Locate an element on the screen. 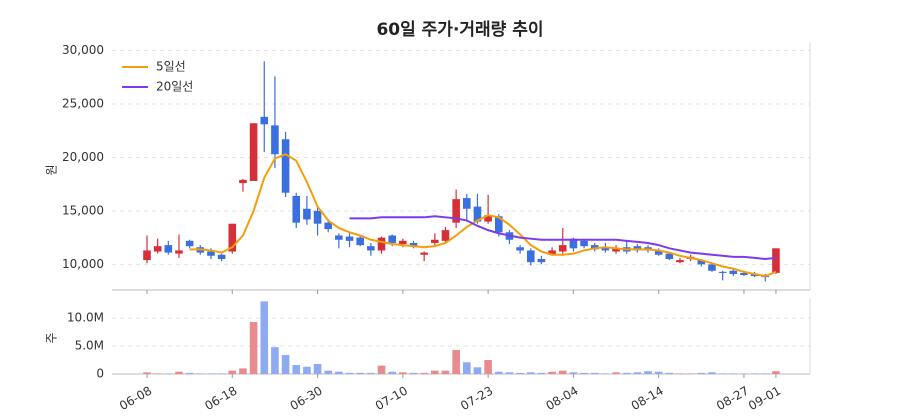 Image resolution: width=900 pixels, height=420 pixels. y-axis-label: 원 is located at coordinates (52, 169).